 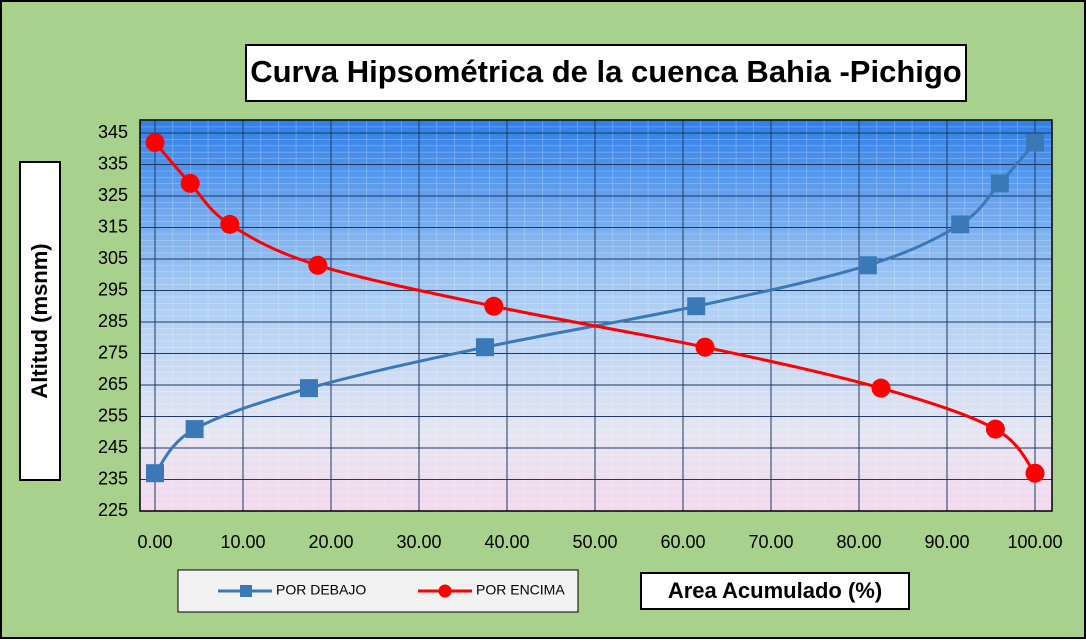 What do you see at coordinates (113, 415) in the screenshot?
I see `y-tick-label: 255` at bounding box center [113, 415].